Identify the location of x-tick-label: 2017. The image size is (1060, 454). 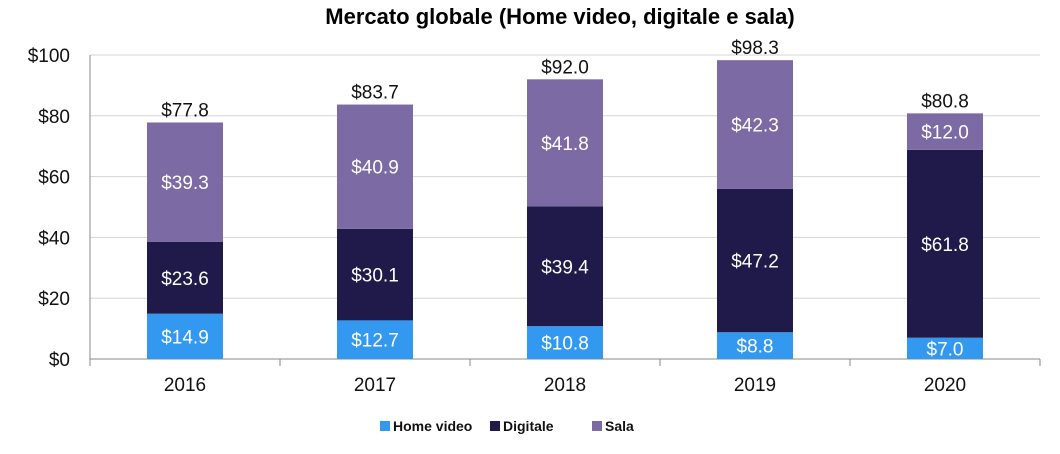
(375, 385).